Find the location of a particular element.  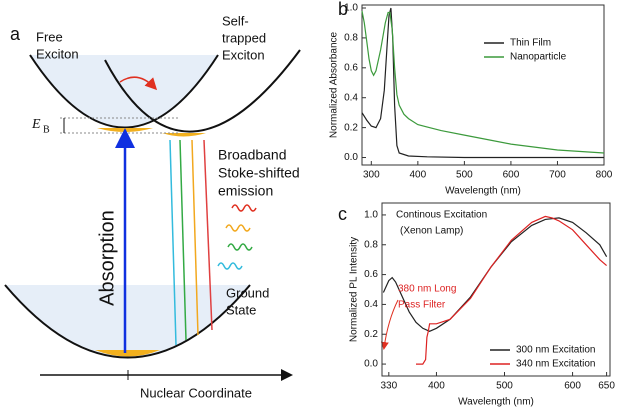

label: Stoke-shifted is located at coordinates (259, 173).